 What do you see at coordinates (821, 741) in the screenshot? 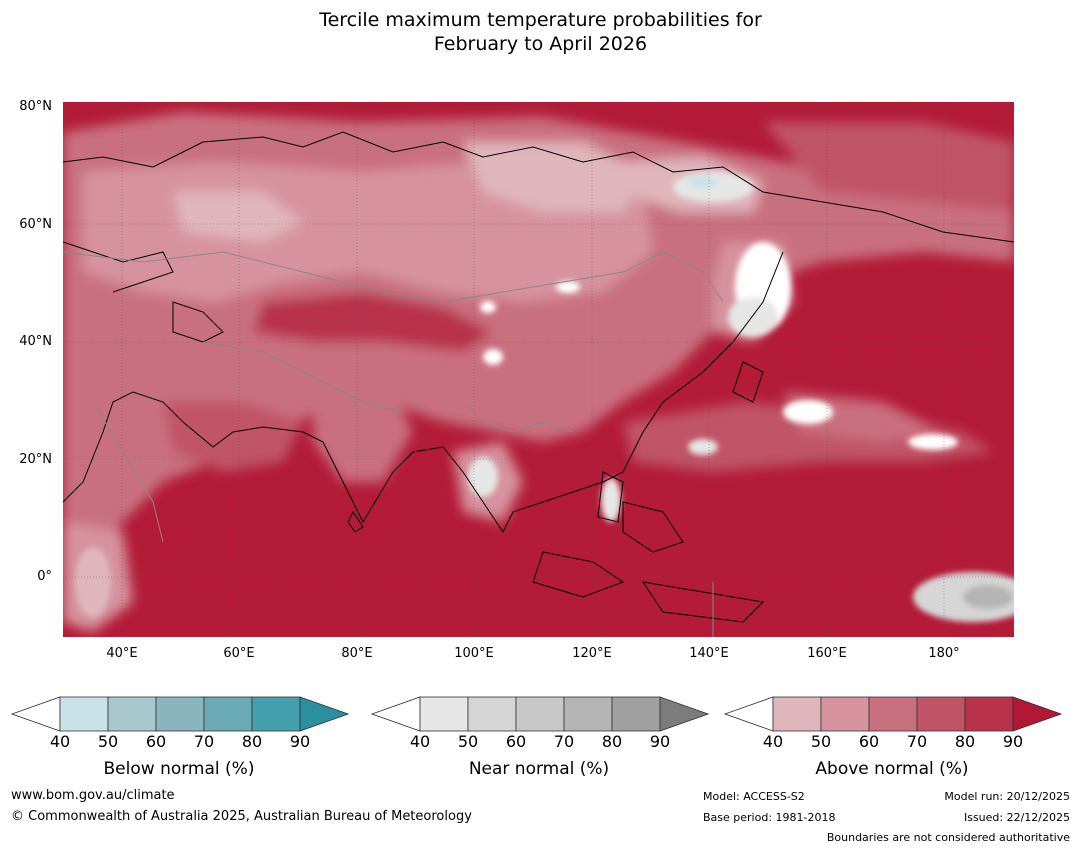
I see `colorbar-above-tick-50: 50` at bounding box center [821, 741].